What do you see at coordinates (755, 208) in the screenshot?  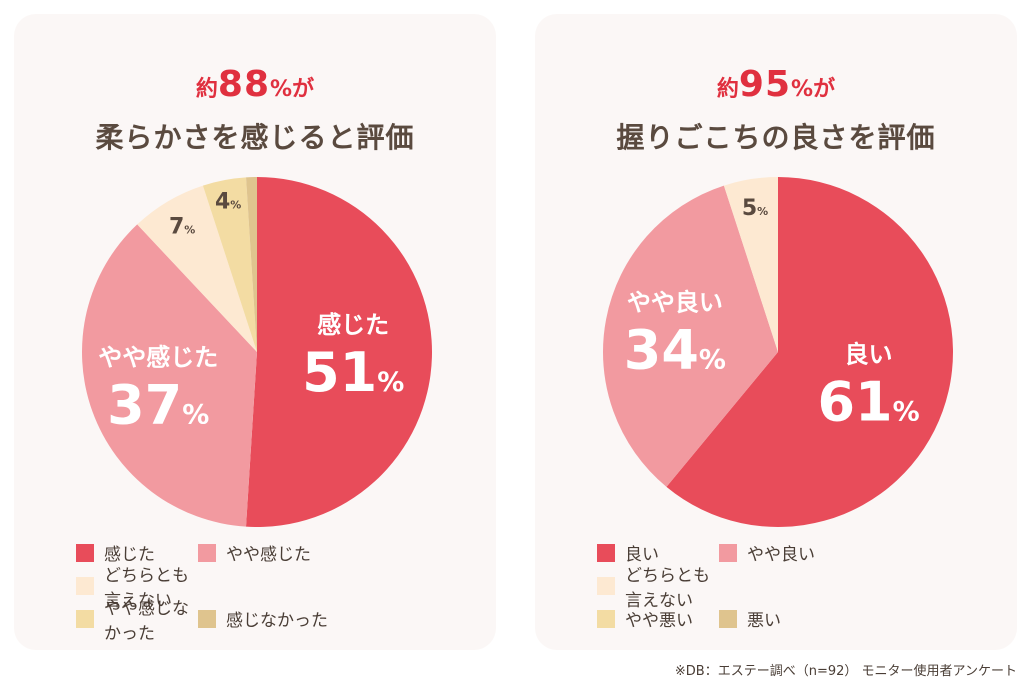 I see `slice-percent-label: 5%` at bounding box center [755, 208].